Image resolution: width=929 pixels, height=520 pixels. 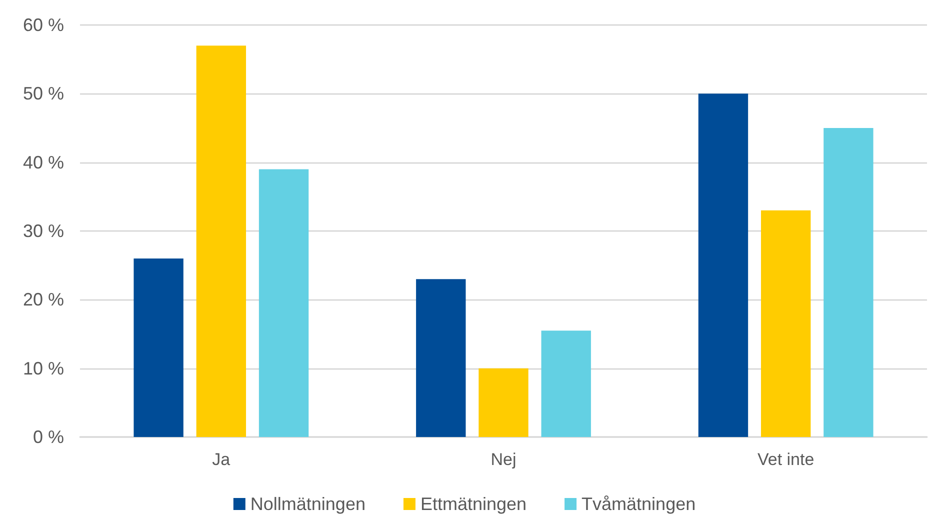 I want to click on y-tick-label: 60 %, so click(x=43, y=25).